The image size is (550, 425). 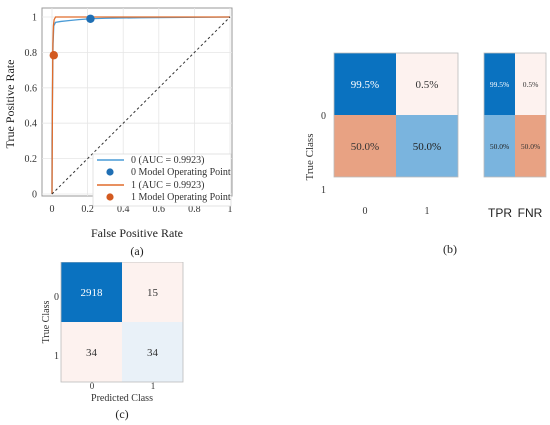 I want to click on cm-b-row-label-0: 0, so click(x=323, y=116).